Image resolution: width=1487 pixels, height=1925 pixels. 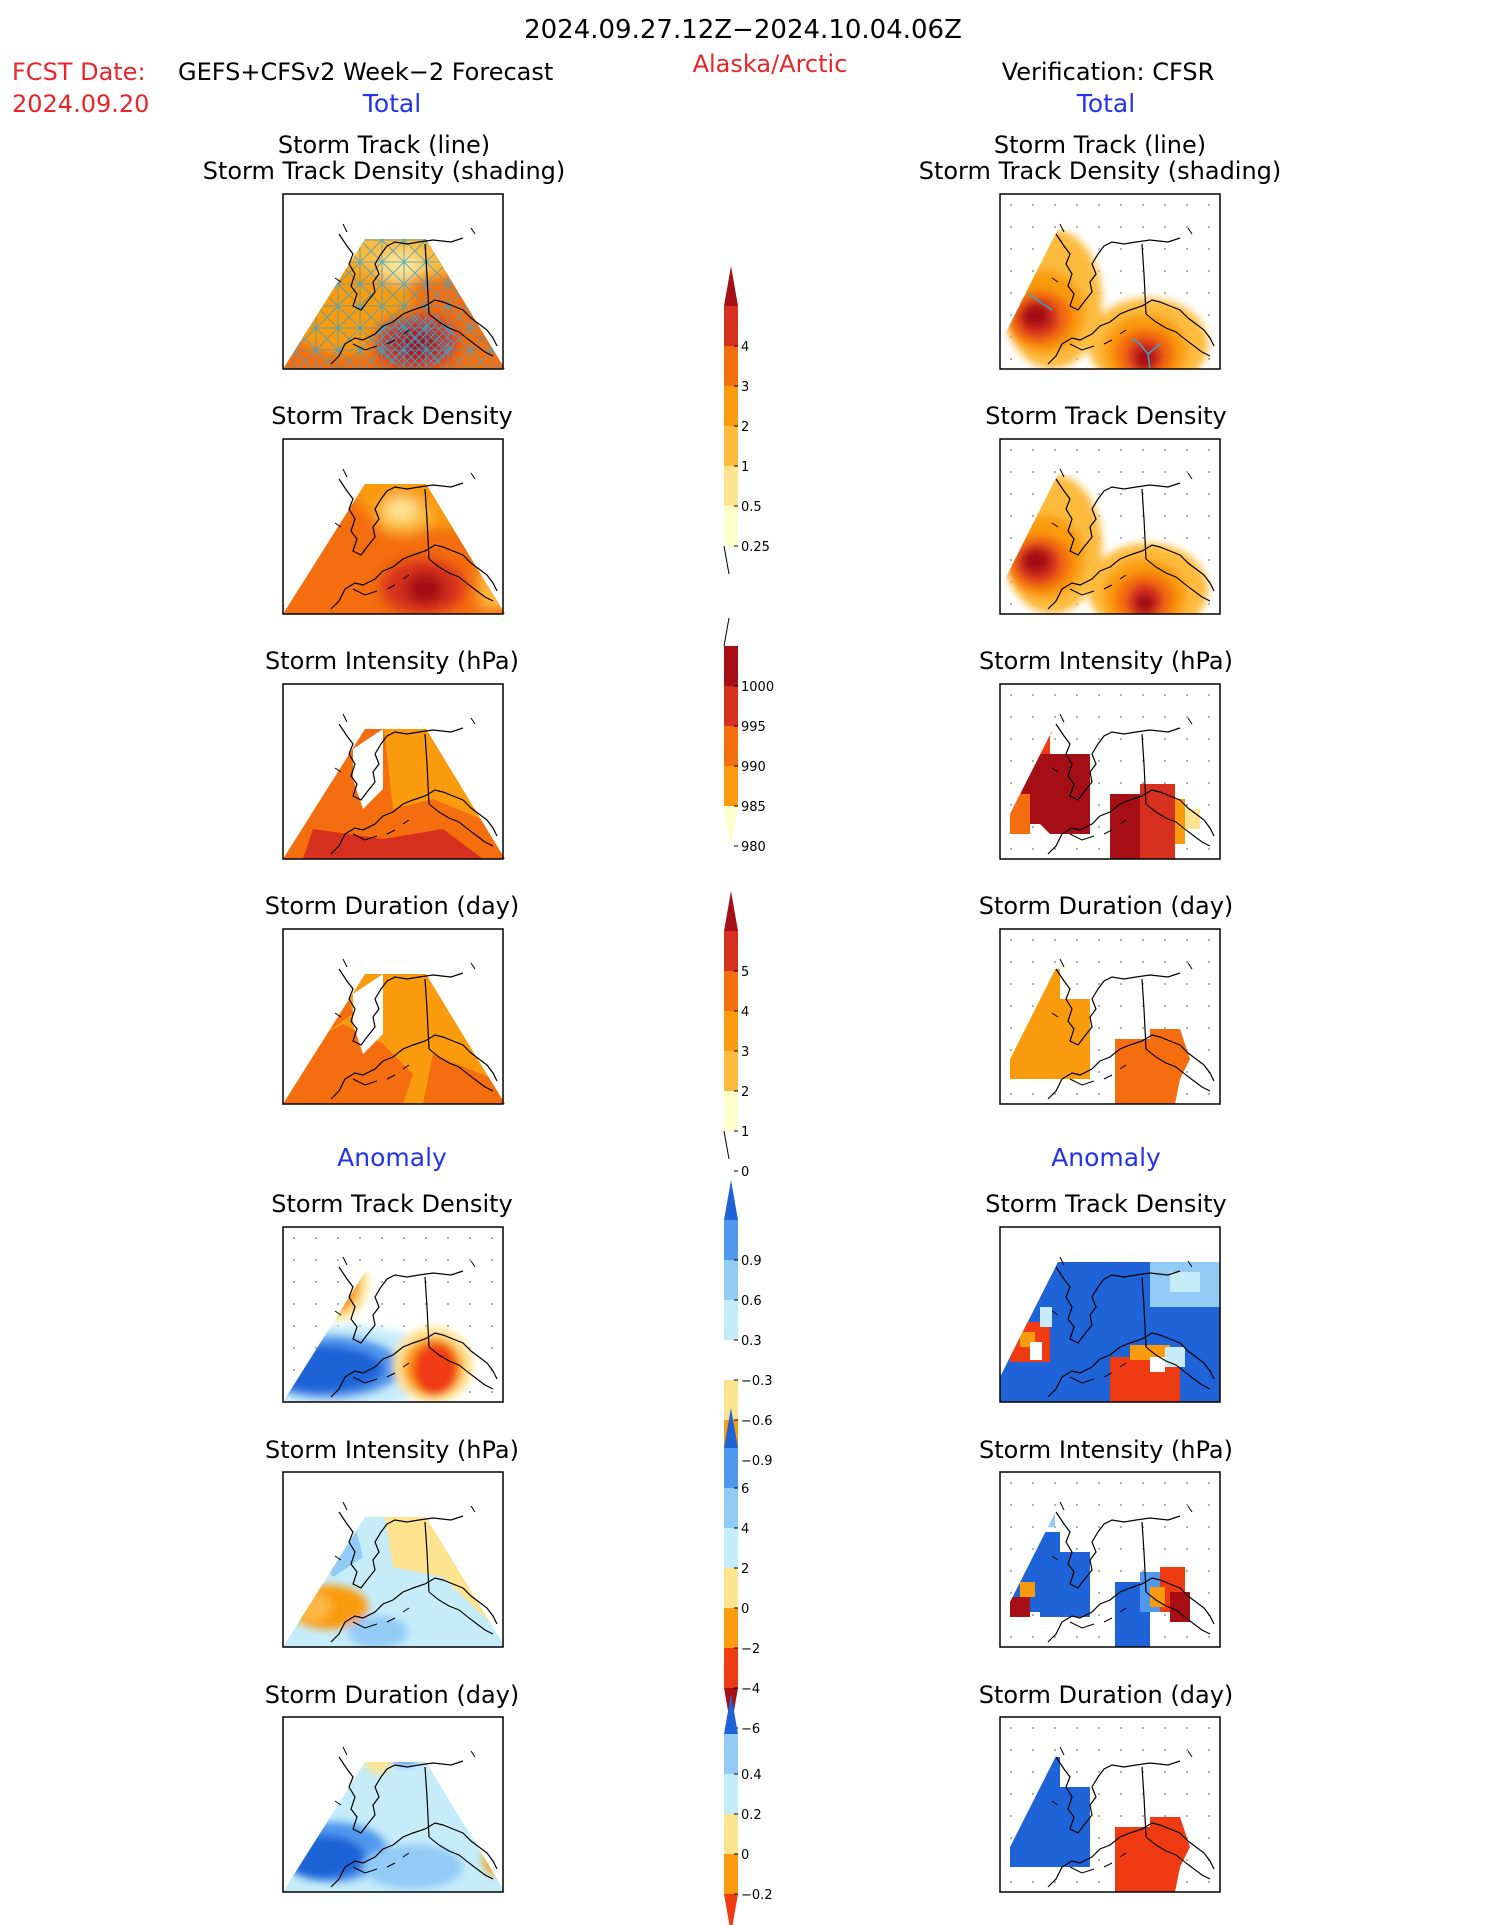 What do you see at coordinates (750, 1649) in the screenshot?
I see `colorbar-tick-label: −2` at bounding box center [750, 1649].